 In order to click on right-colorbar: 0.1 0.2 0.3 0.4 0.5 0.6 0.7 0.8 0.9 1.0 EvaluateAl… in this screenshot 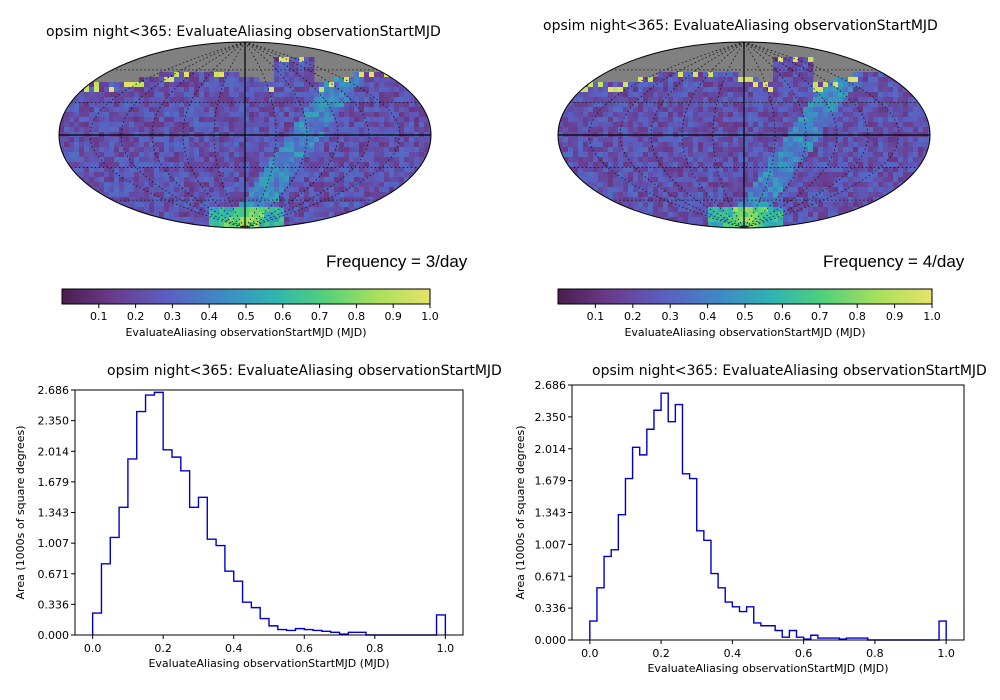, I will do `click(749, 313)`.